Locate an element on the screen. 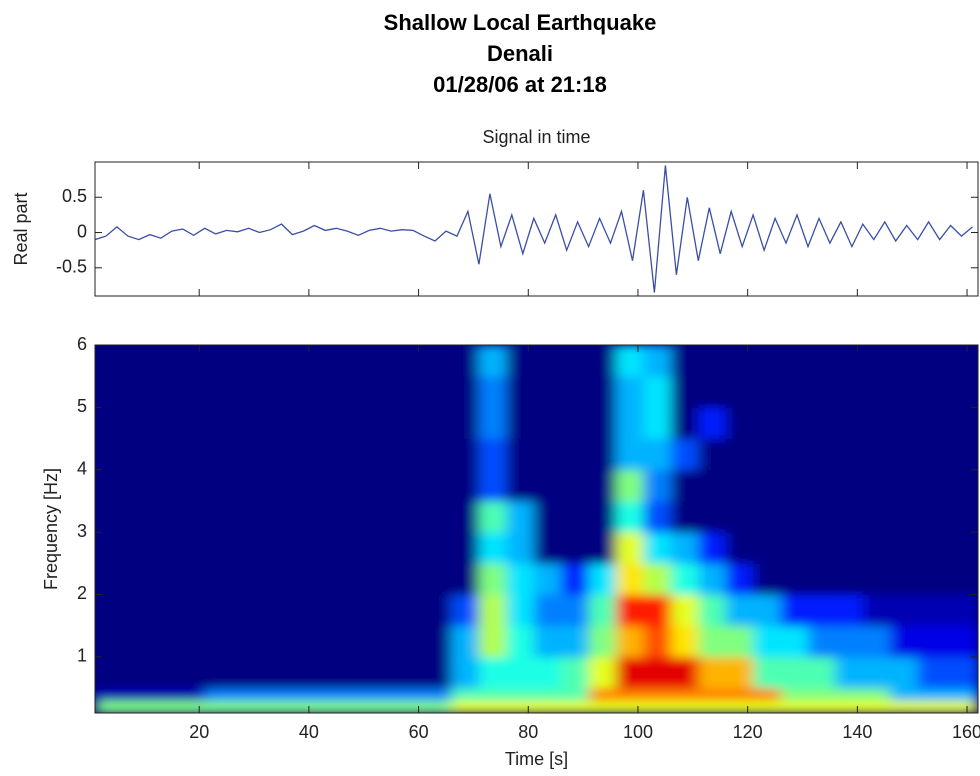 Image resolution: width=980 pixels, height=776 pixels. y-tick-label: -0.5 is located at coordinates (71, 267).